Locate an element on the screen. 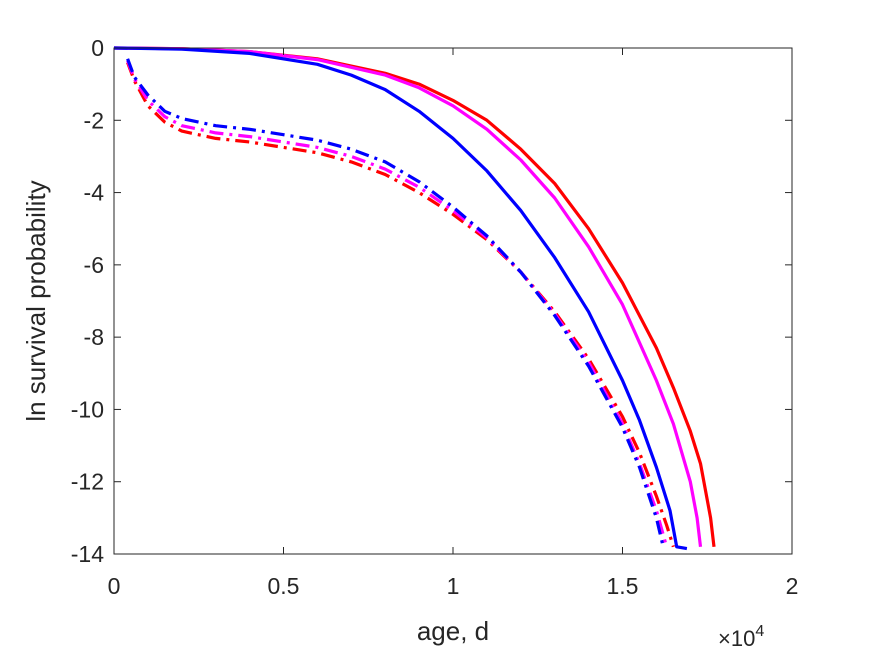 The image size is (875, 656). x-axis-exponent: ×10⁴ is located at coordinates (741, 637).